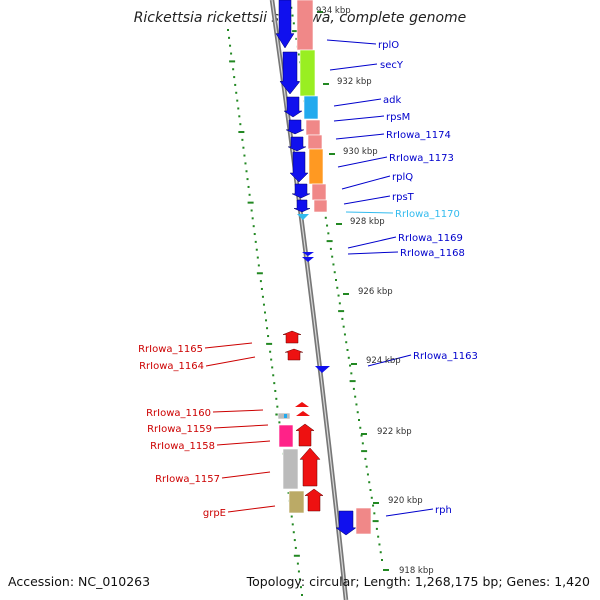 This screenshot has height=600, width=600. Describe the element at coordinates (171, 366) in the screenshot. I see `gene-label-RrIowa-1164: RrIowa_1164` at that location.